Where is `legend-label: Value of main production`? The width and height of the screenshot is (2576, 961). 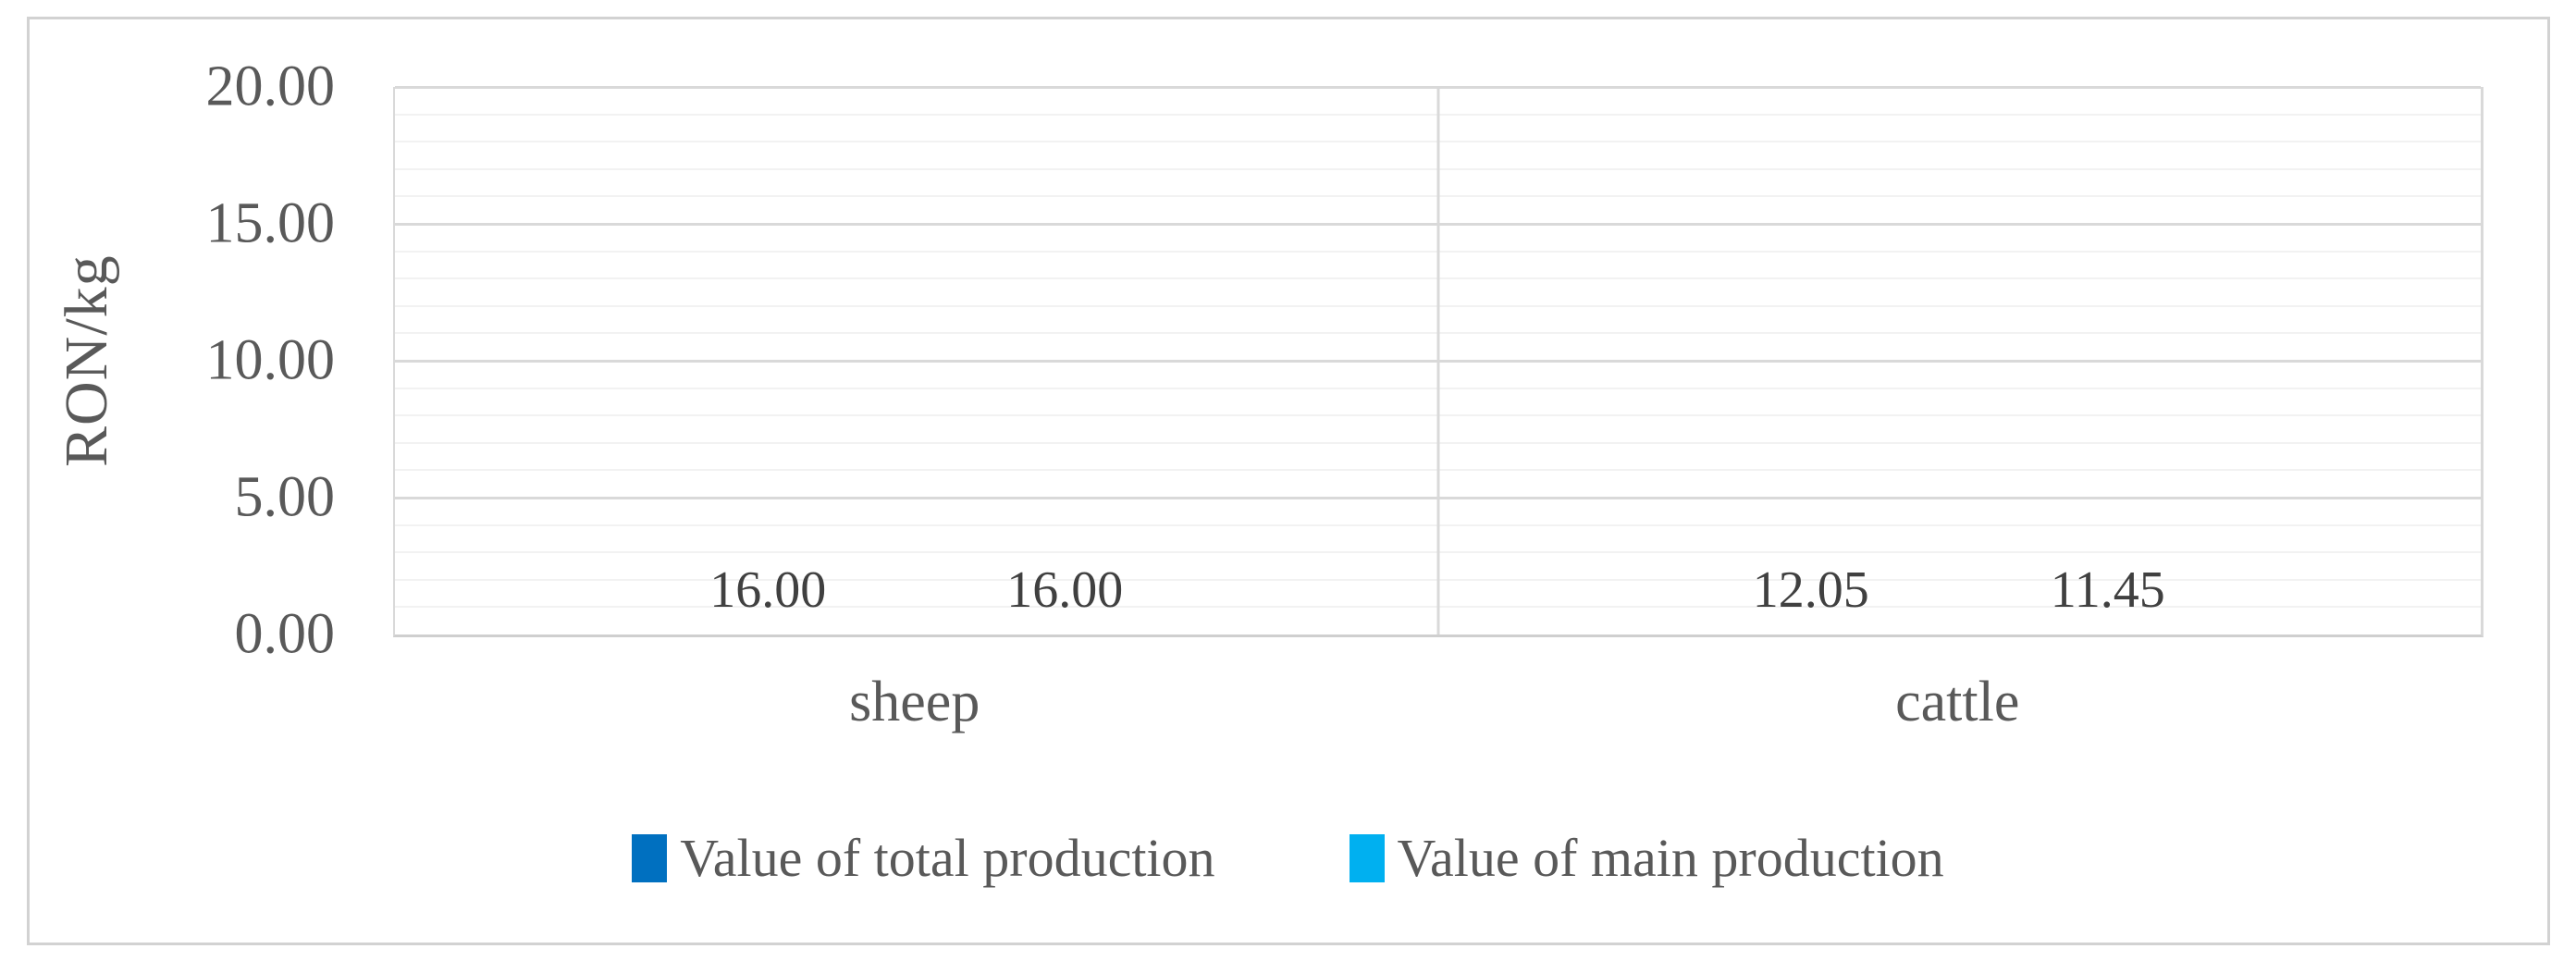 legend-label: Value of main production is located at coordinates (1670, 858).